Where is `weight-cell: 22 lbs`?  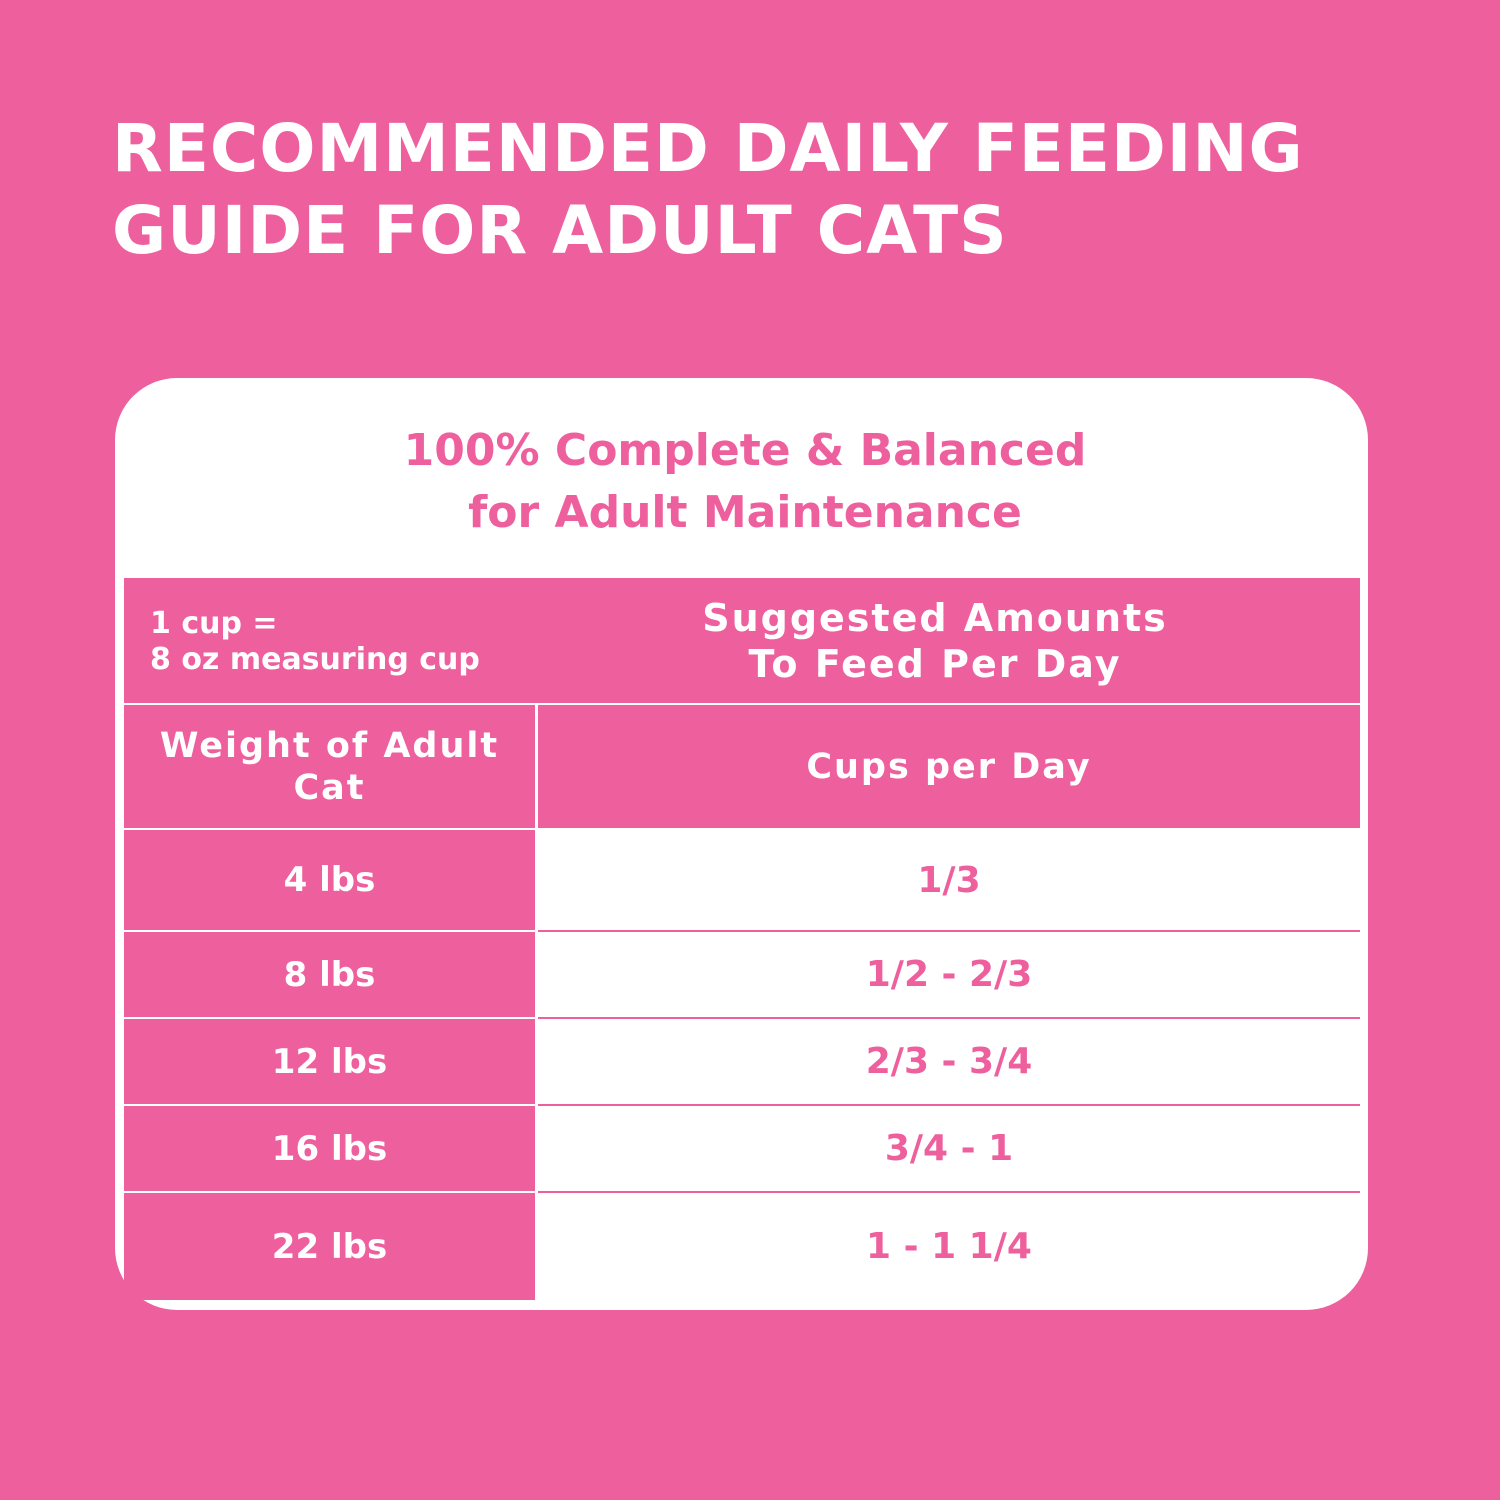 weight-cell: 22 lbs is located at coordinates (329, 1246).